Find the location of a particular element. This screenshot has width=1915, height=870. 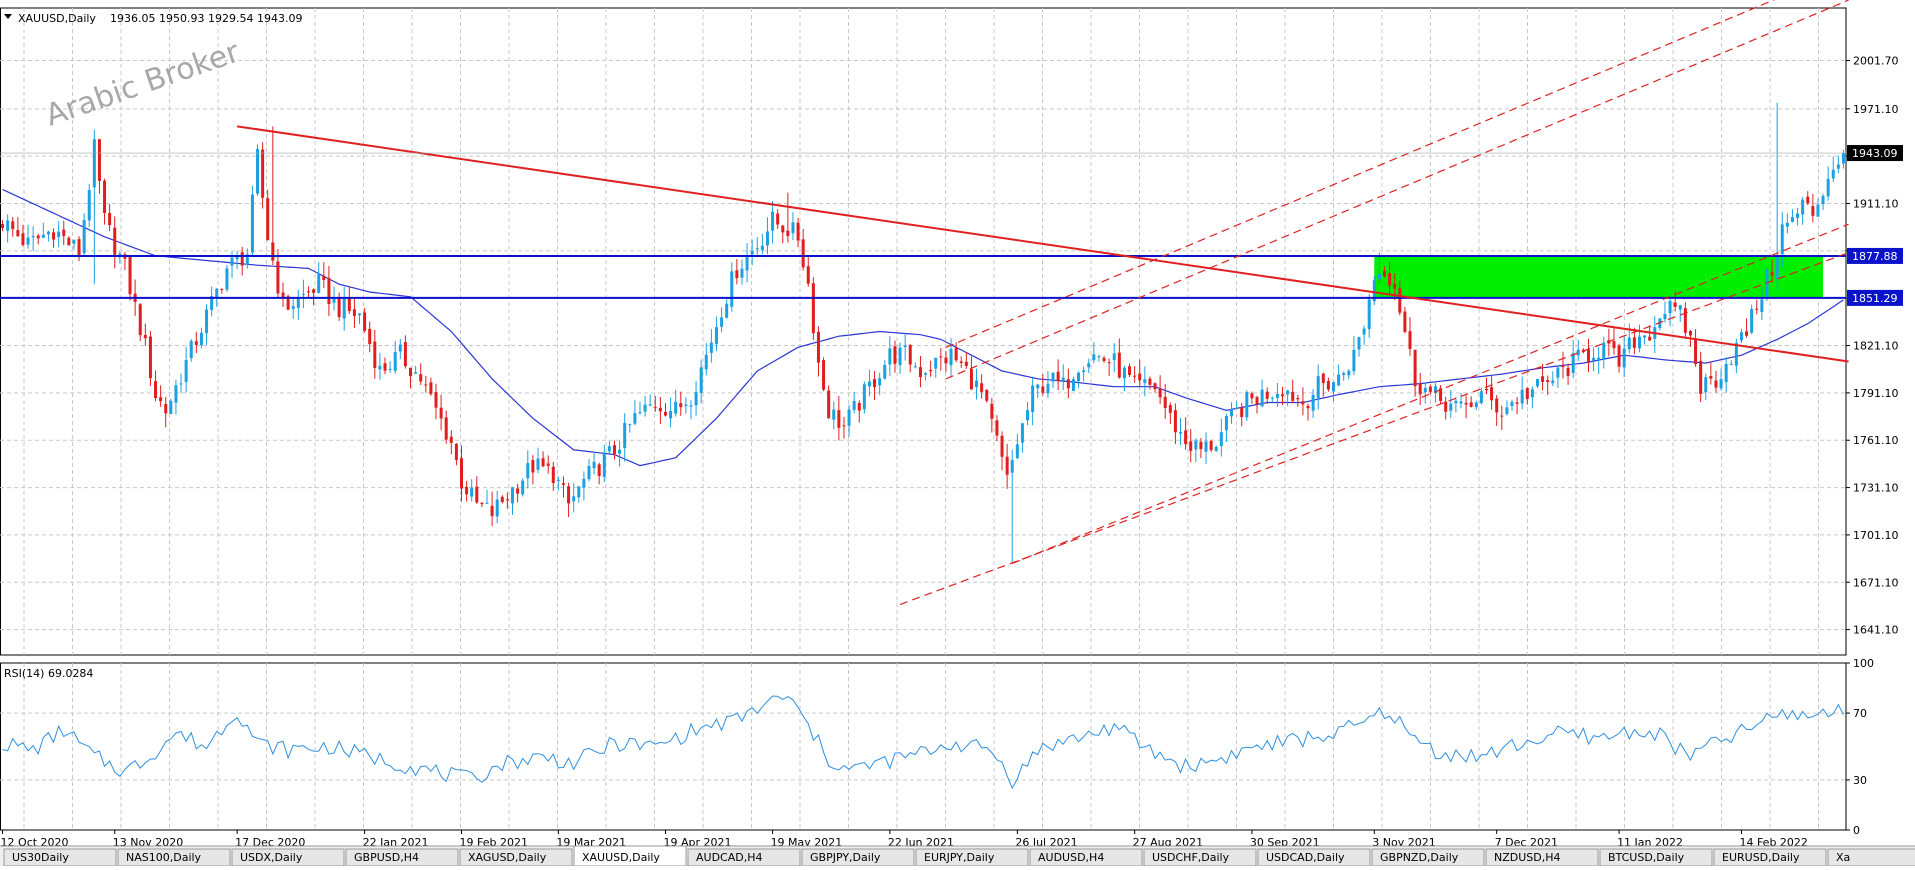

chart-tab-label: AUDCAD,H4 is located at coordinates (729, 857).